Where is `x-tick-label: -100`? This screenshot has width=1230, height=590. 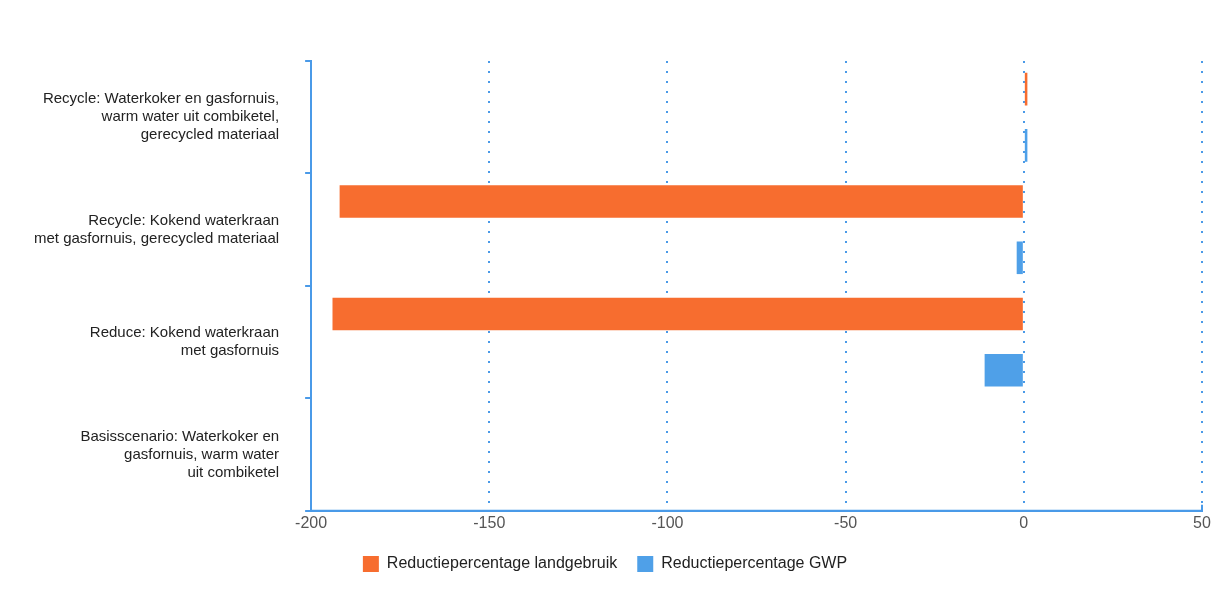 x-tick-label: -100 is located at coordinates (667, 522).